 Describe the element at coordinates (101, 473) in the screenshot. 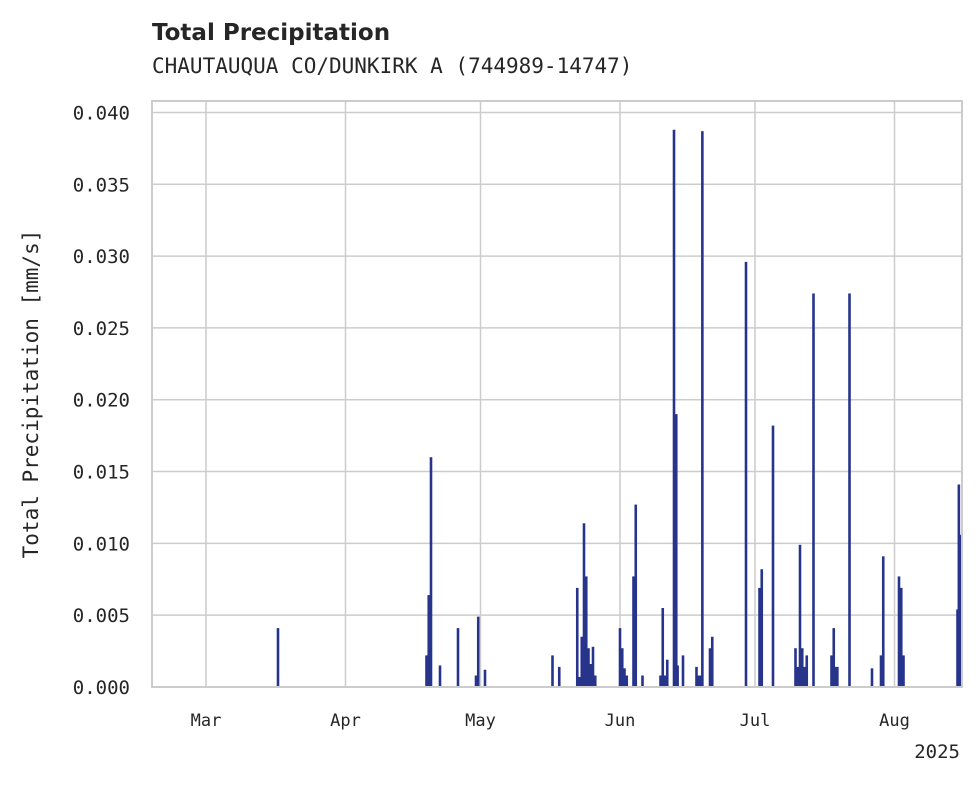

I see `y-tick-label: 0.015` at that location.